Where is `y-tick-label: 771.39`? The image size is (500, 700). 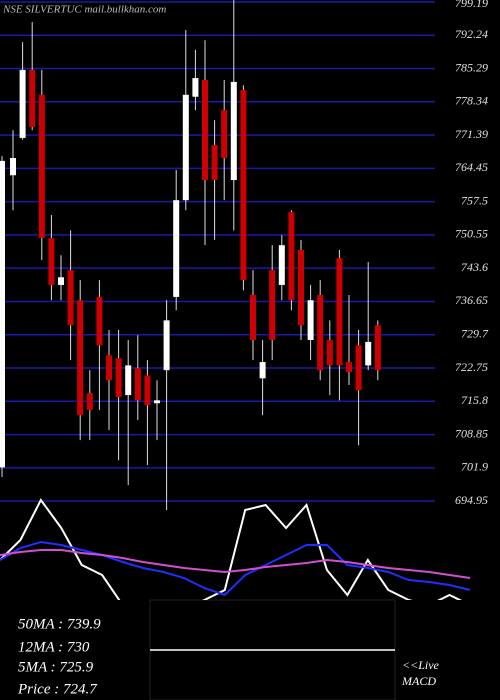 y-tick-label: 771.39 is located at coordinates (471, 134).